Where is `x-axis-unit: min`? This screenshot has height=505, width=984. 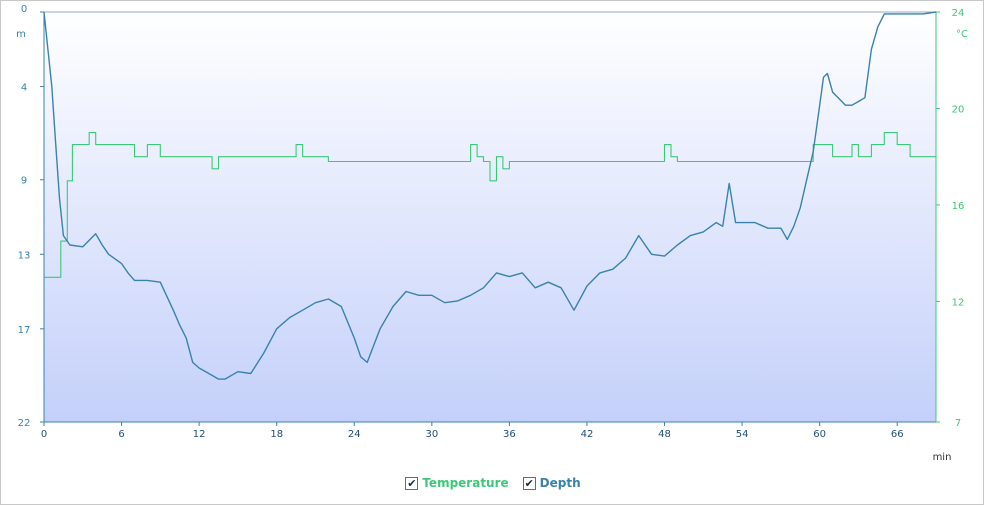
x-axis-unit: min is located at coordinates (942, 457).